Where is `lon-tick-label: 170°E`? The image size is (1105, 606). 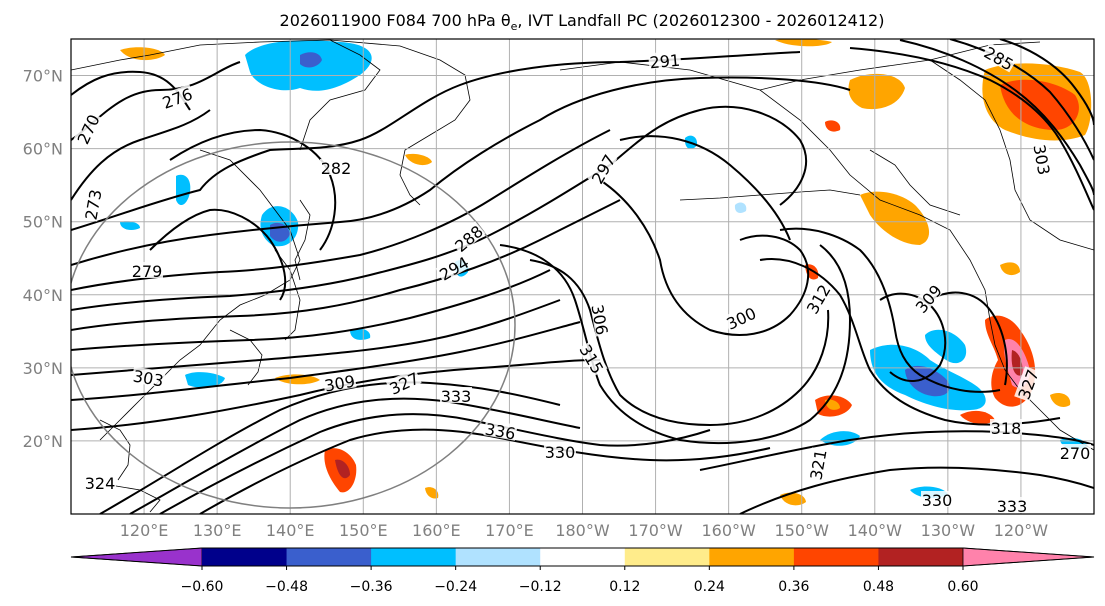 lon-tick-label: 170°E is located at coordinates (509, 530).